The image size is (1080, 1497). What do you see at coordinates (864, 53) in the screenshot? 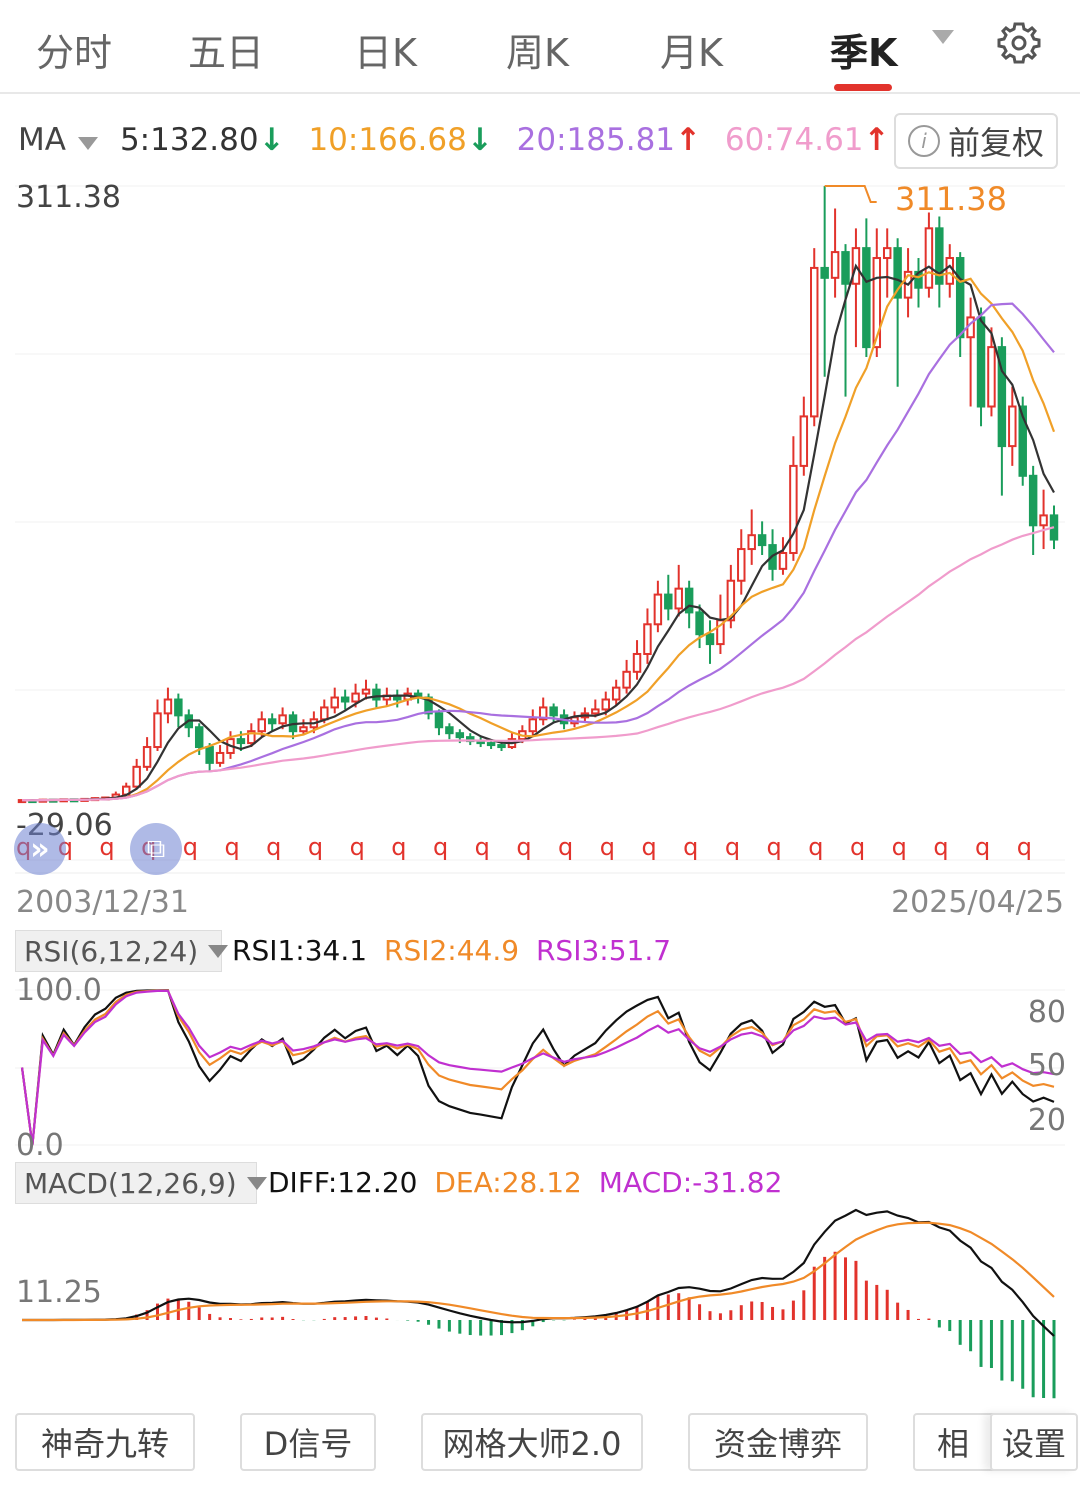
I see `tab-quarterly-k: 季K` at bounding box center [864, 53].